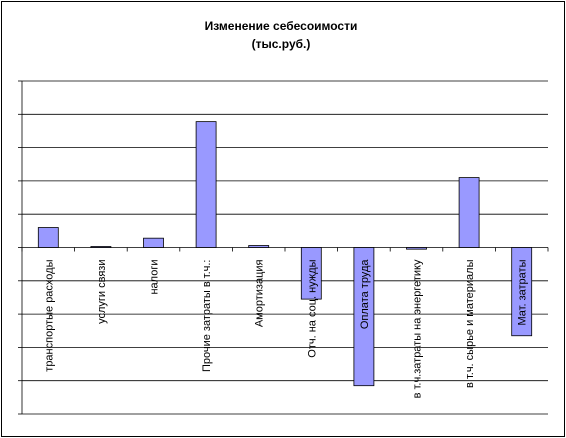 This screenshot has width=566, height=438. What do you see at coordinates (312, 308) in the screenshot?
I see `category-label: Отч. на соц. нужды` at bounding box center [312, 308].